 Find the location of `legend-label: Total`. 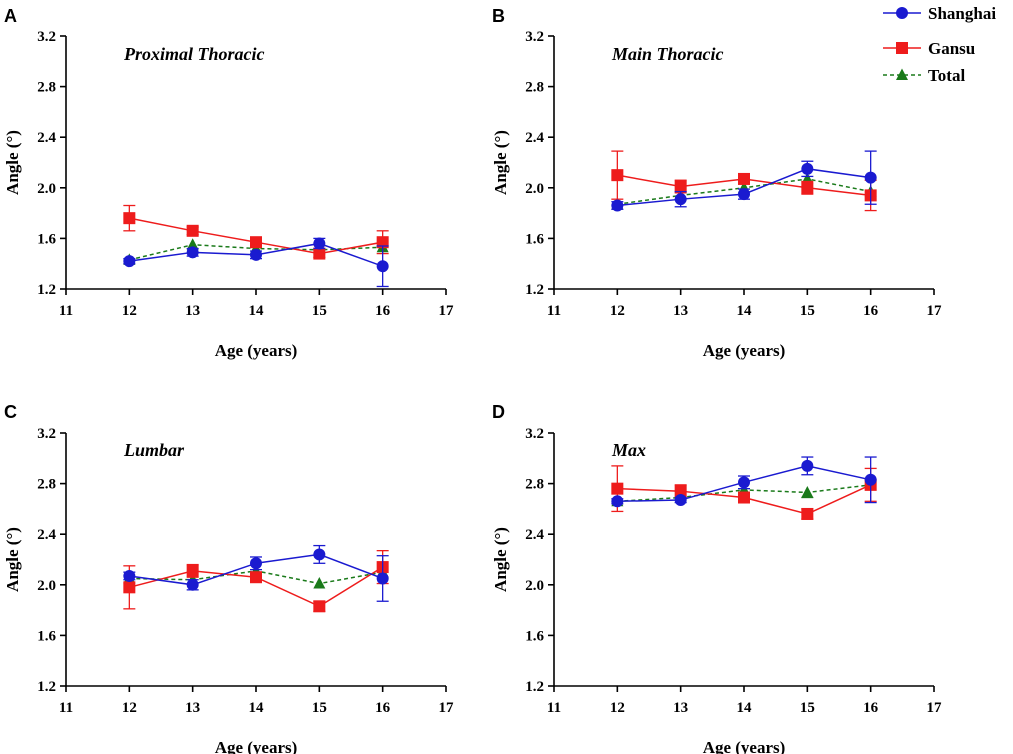

legend-label: Total is located at coordinates (946, 75).